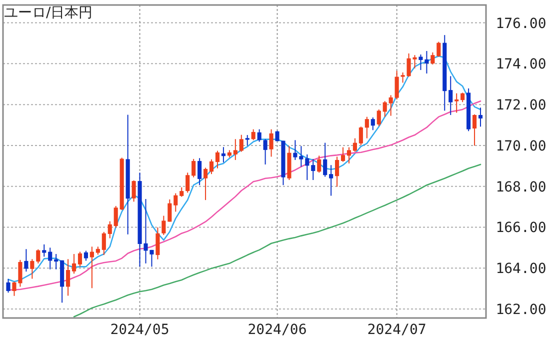  I want to click on y-tick-label: 168.00, so click(521, 187).